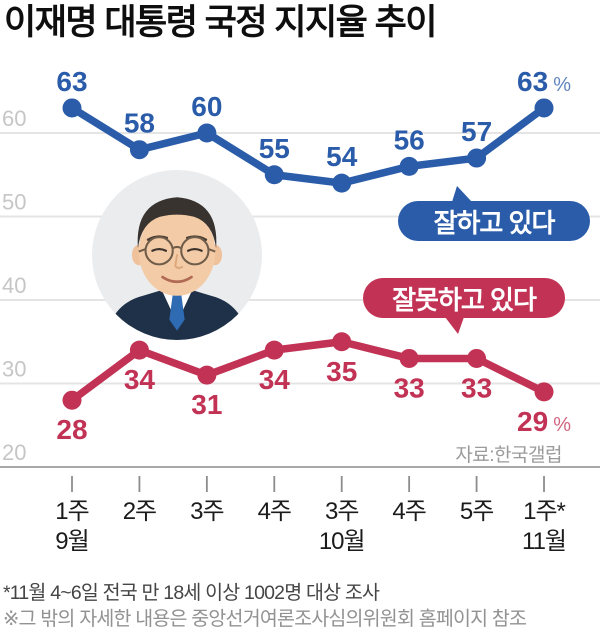 Image resolution: width=600 pixels, height=633 pixels. Describe the element at coordinates (544, 541) in the screenshot. I see `x-label-month: 11월` at that location.